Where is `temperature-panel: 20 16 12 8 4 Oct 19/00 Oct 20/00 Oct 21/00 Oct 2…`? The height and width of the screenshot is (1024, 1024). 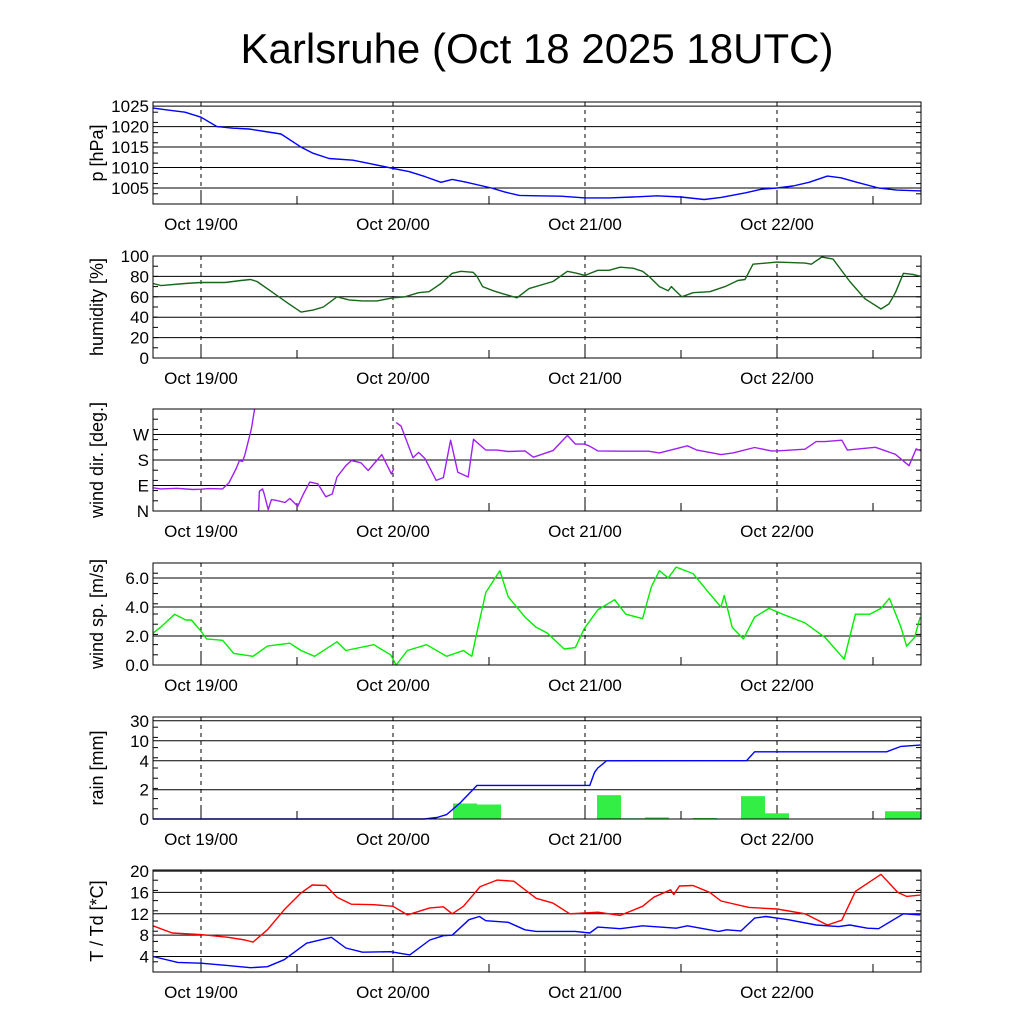 temperature-panel: 20 16 12 8 4 Oct 19/00 Oct 20/00 Oct 21/00 Oct 2… is located at coordinates (504, 932).